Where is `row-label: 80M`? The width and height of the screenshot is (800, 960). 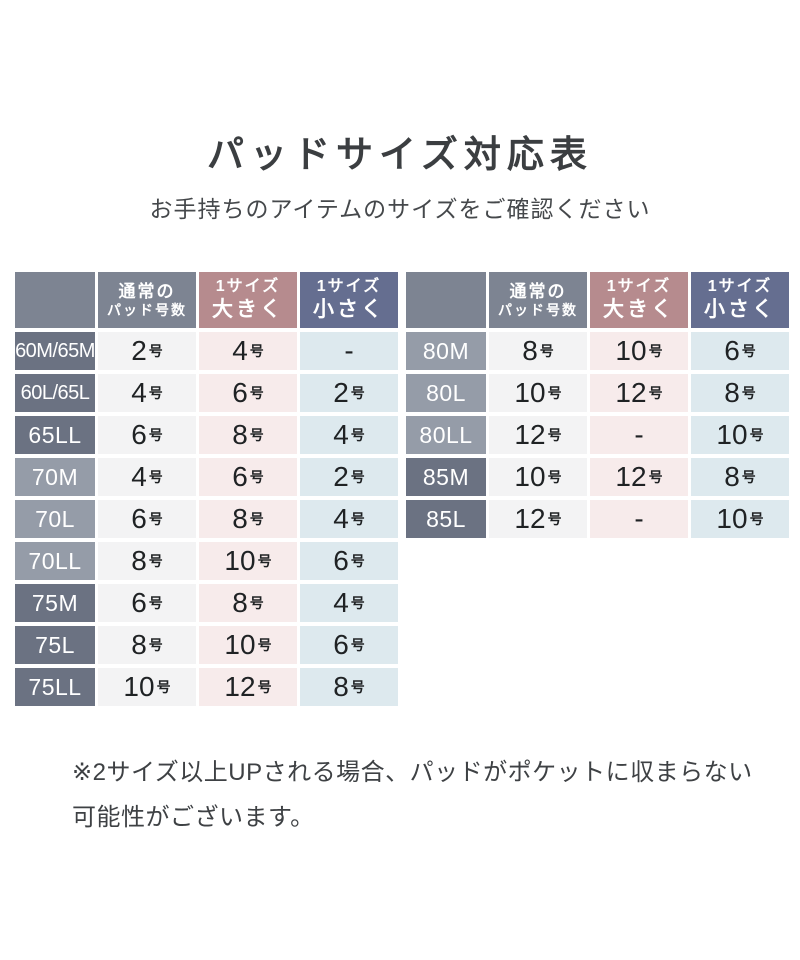 row-label: 80M is located at coordinates (446, 351).